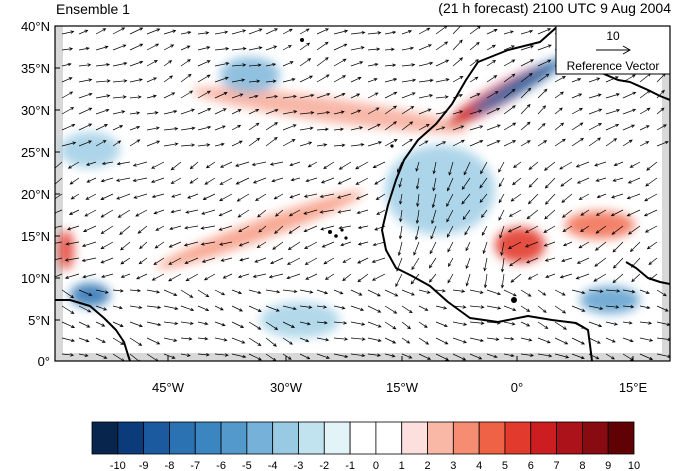  What do you see at coordinates (557, 465) in the screenshot?
I see `colorbar-label: 7` at bounding box center [557, 465].